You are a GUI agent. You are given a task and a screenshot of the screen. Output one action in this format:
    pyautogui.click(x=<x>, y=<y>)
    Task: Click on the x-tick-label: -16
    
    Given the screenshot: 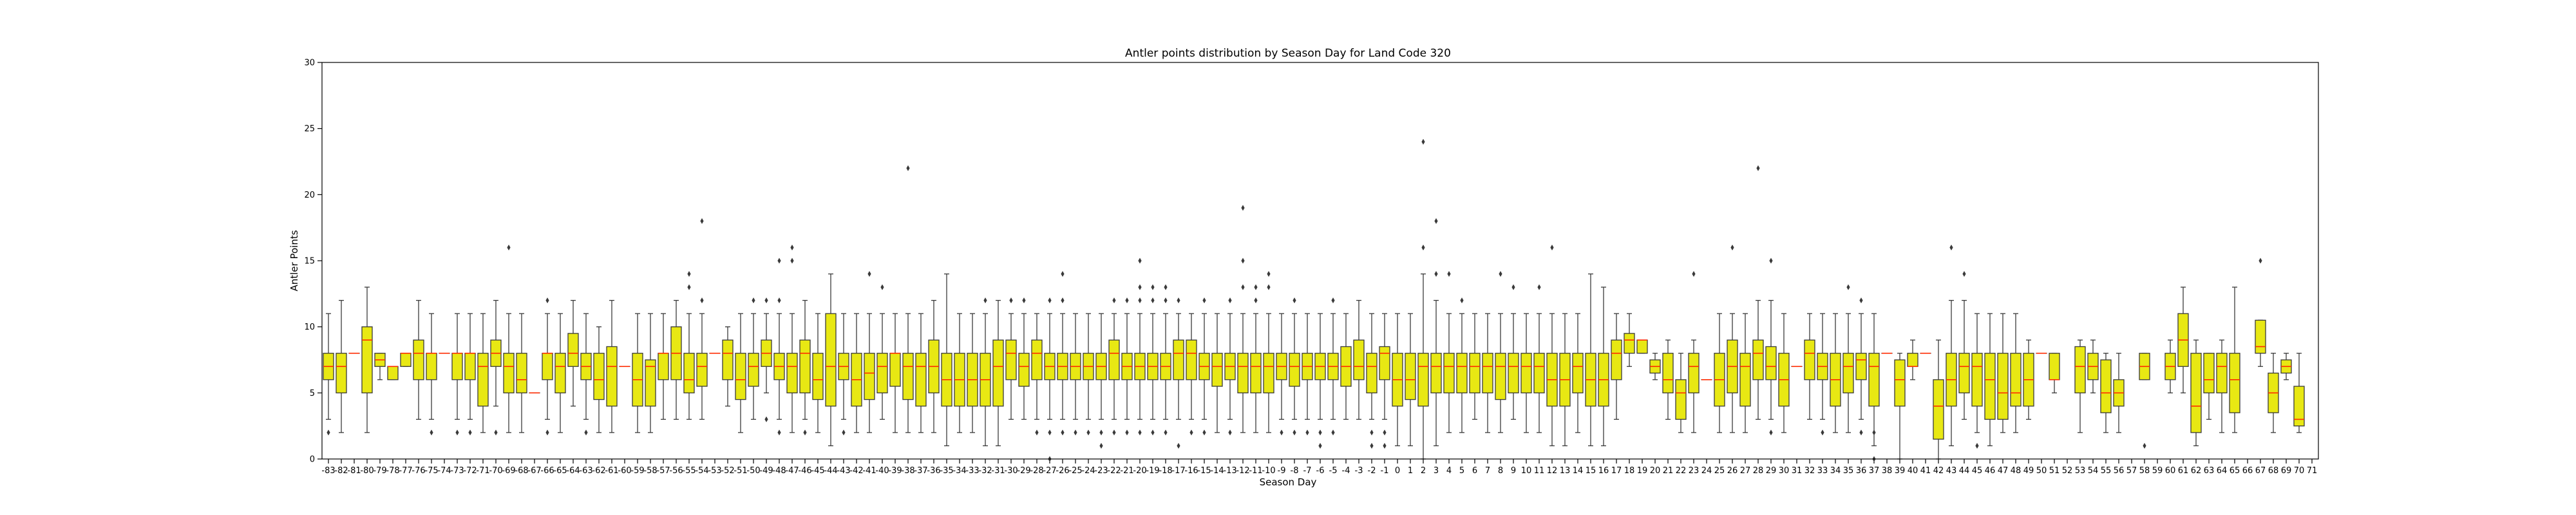 What is the action you would take?
    pyautogui.click(x=1191, y=471)
    